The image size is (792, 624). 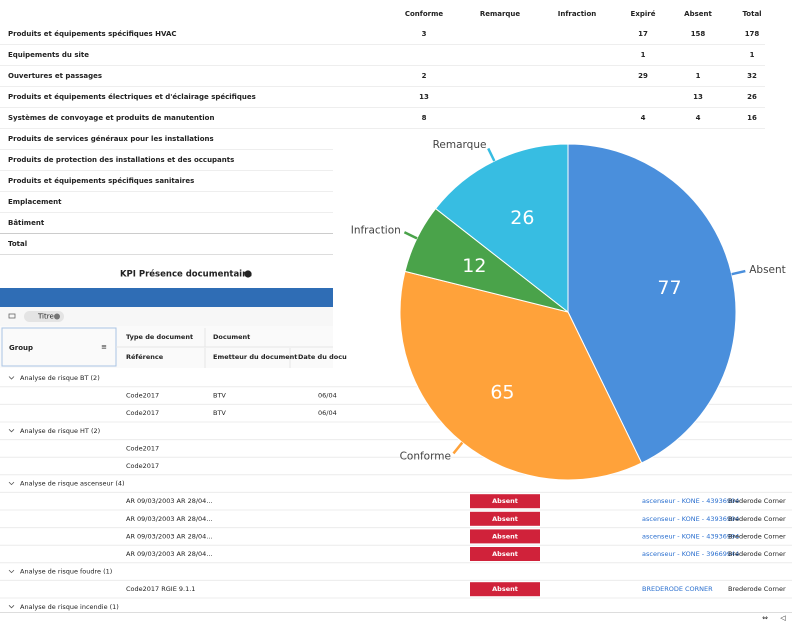 I want to click on slice-value: 77, so click(x=669, y=288).